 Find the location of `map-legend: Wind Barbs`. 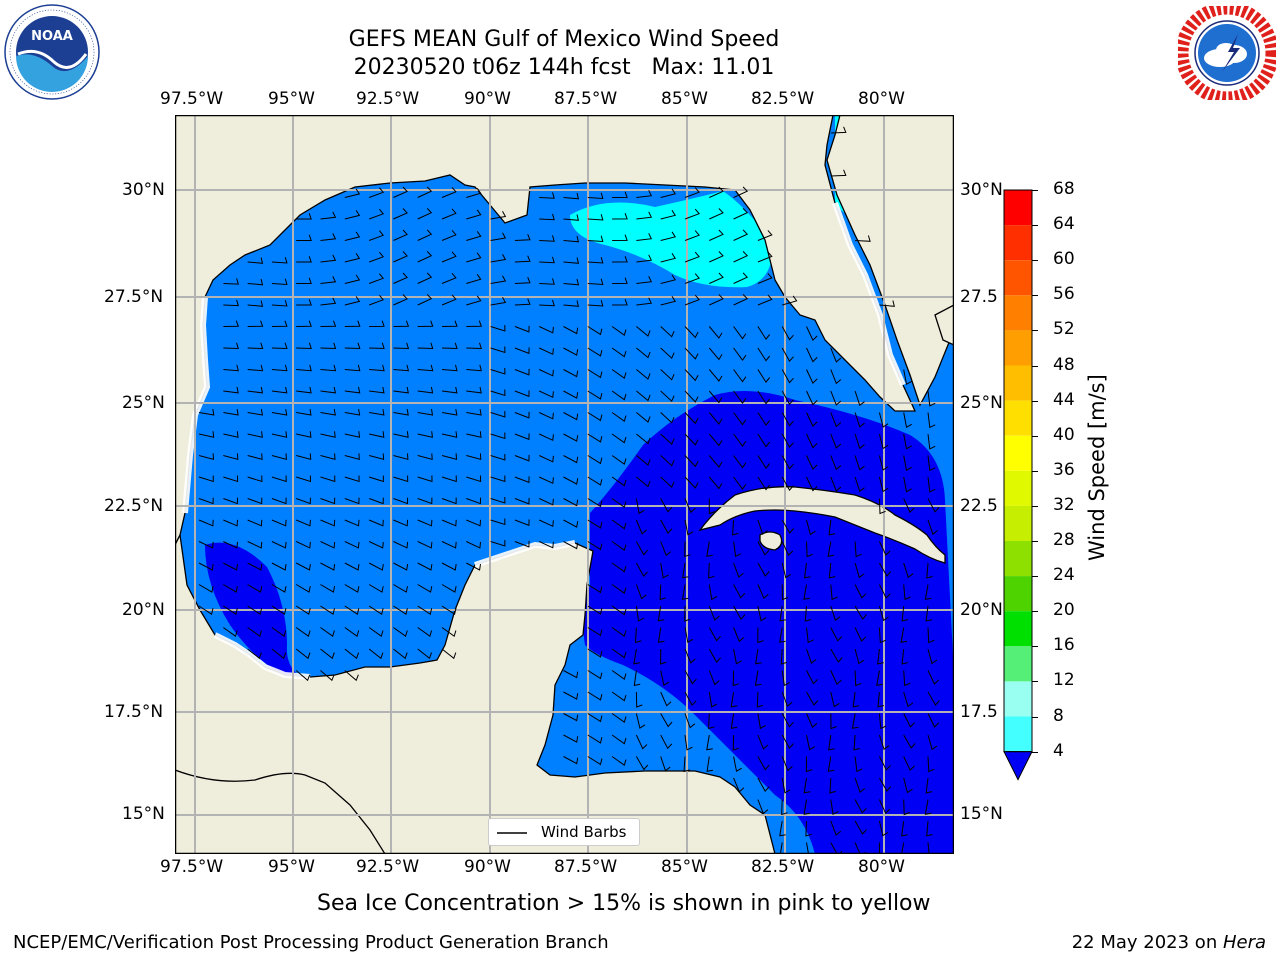

map-legend: Wind Barbs is located at coordinates (564, 832).